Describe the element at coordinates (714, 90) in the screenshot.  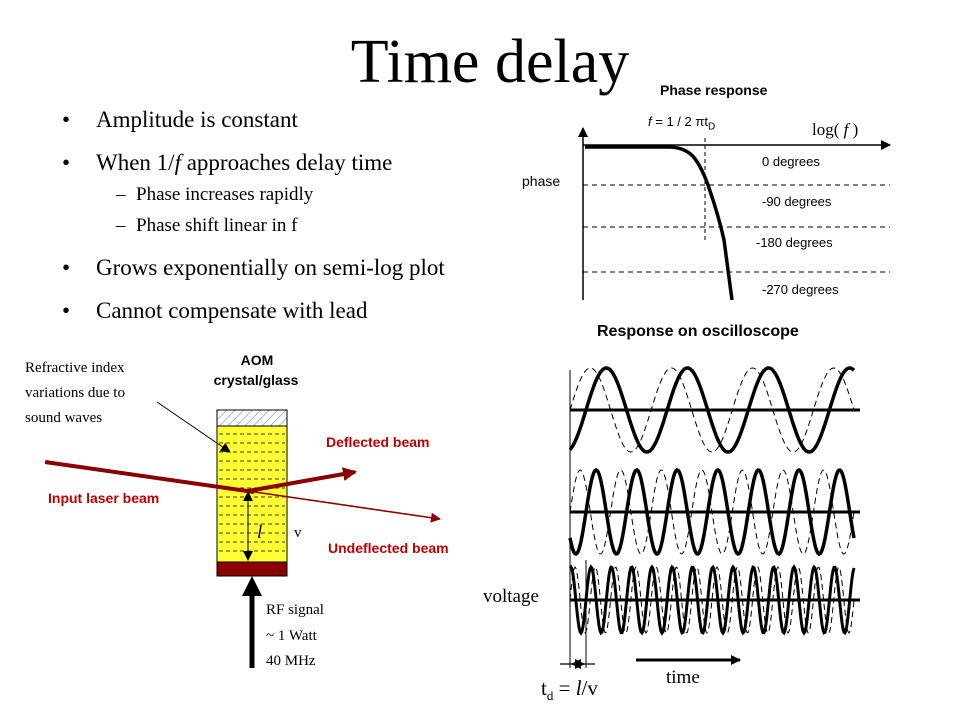
I see `phase-plot-title: Phase response` at that location.